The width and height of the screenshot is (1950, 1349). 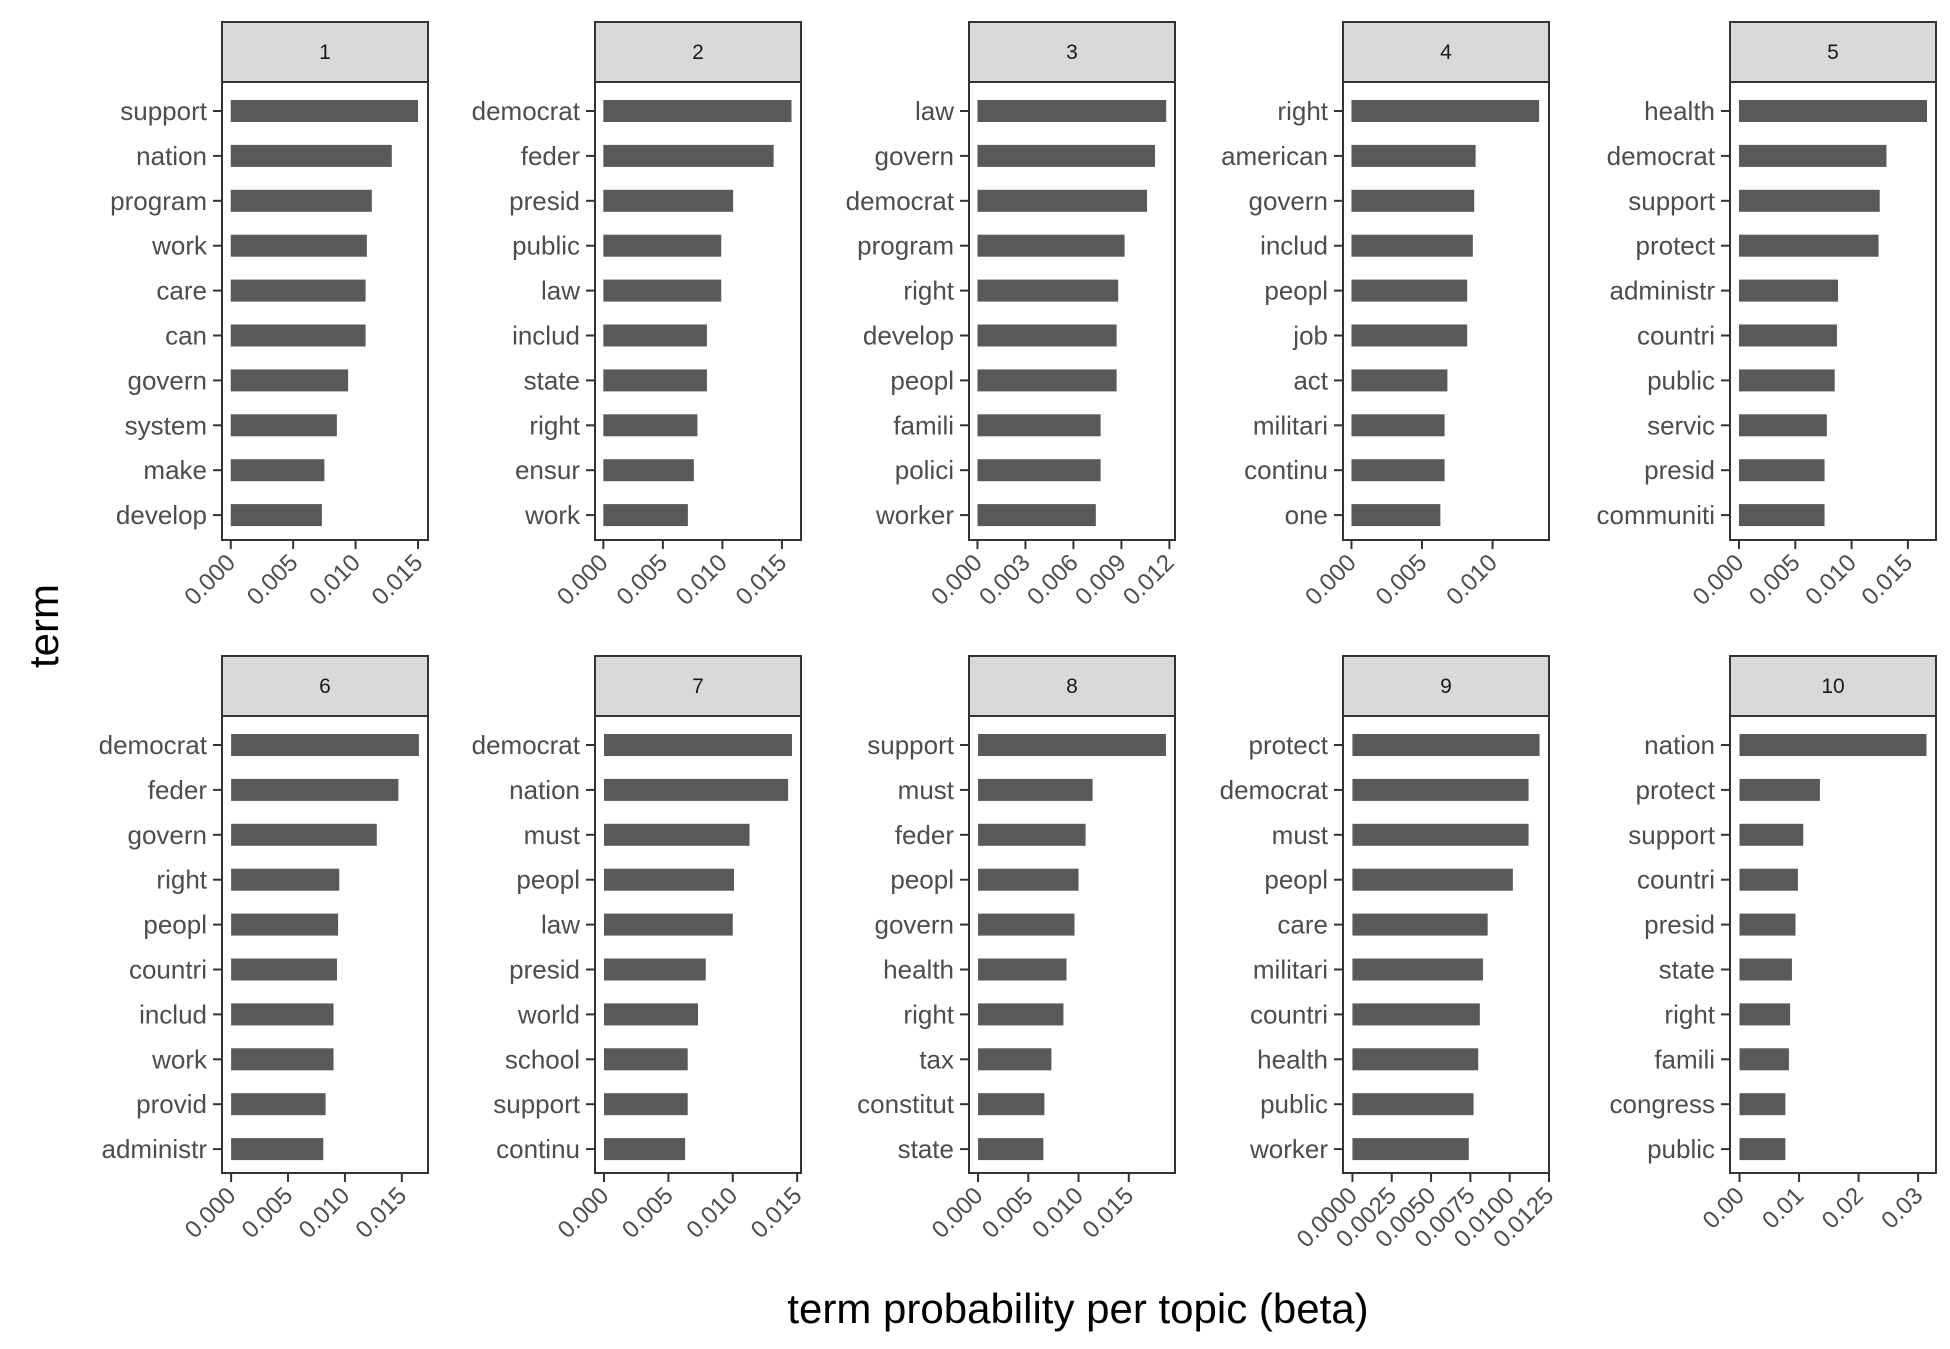 I want to click on term-label: make, so click(x=175, y=470).